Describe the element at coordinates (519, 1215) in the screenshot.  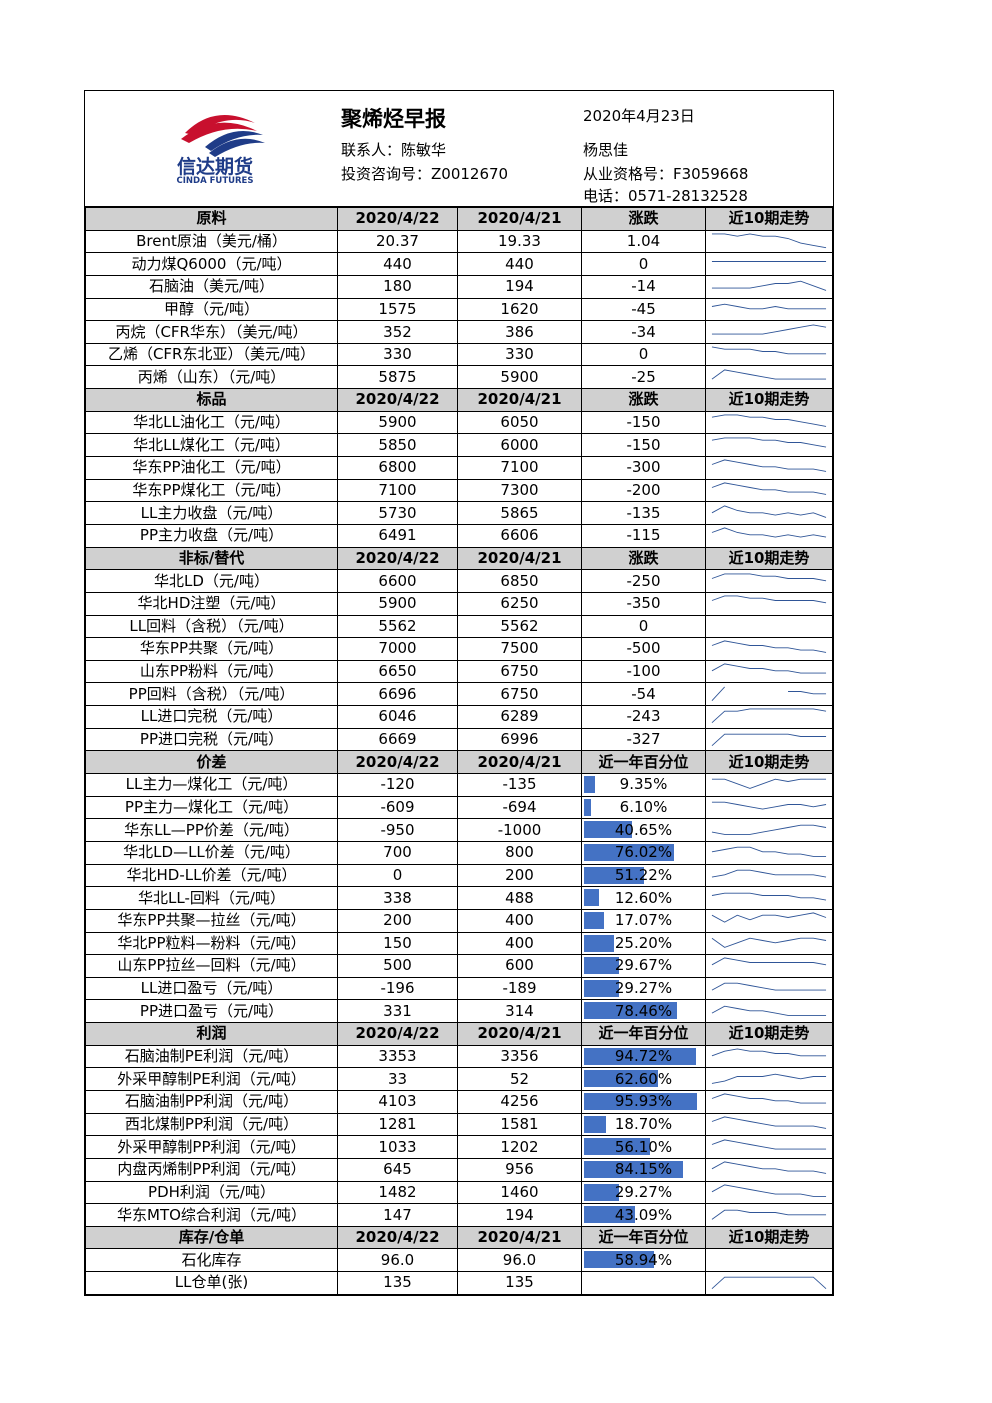
I see `value-previous: 194` at that location.